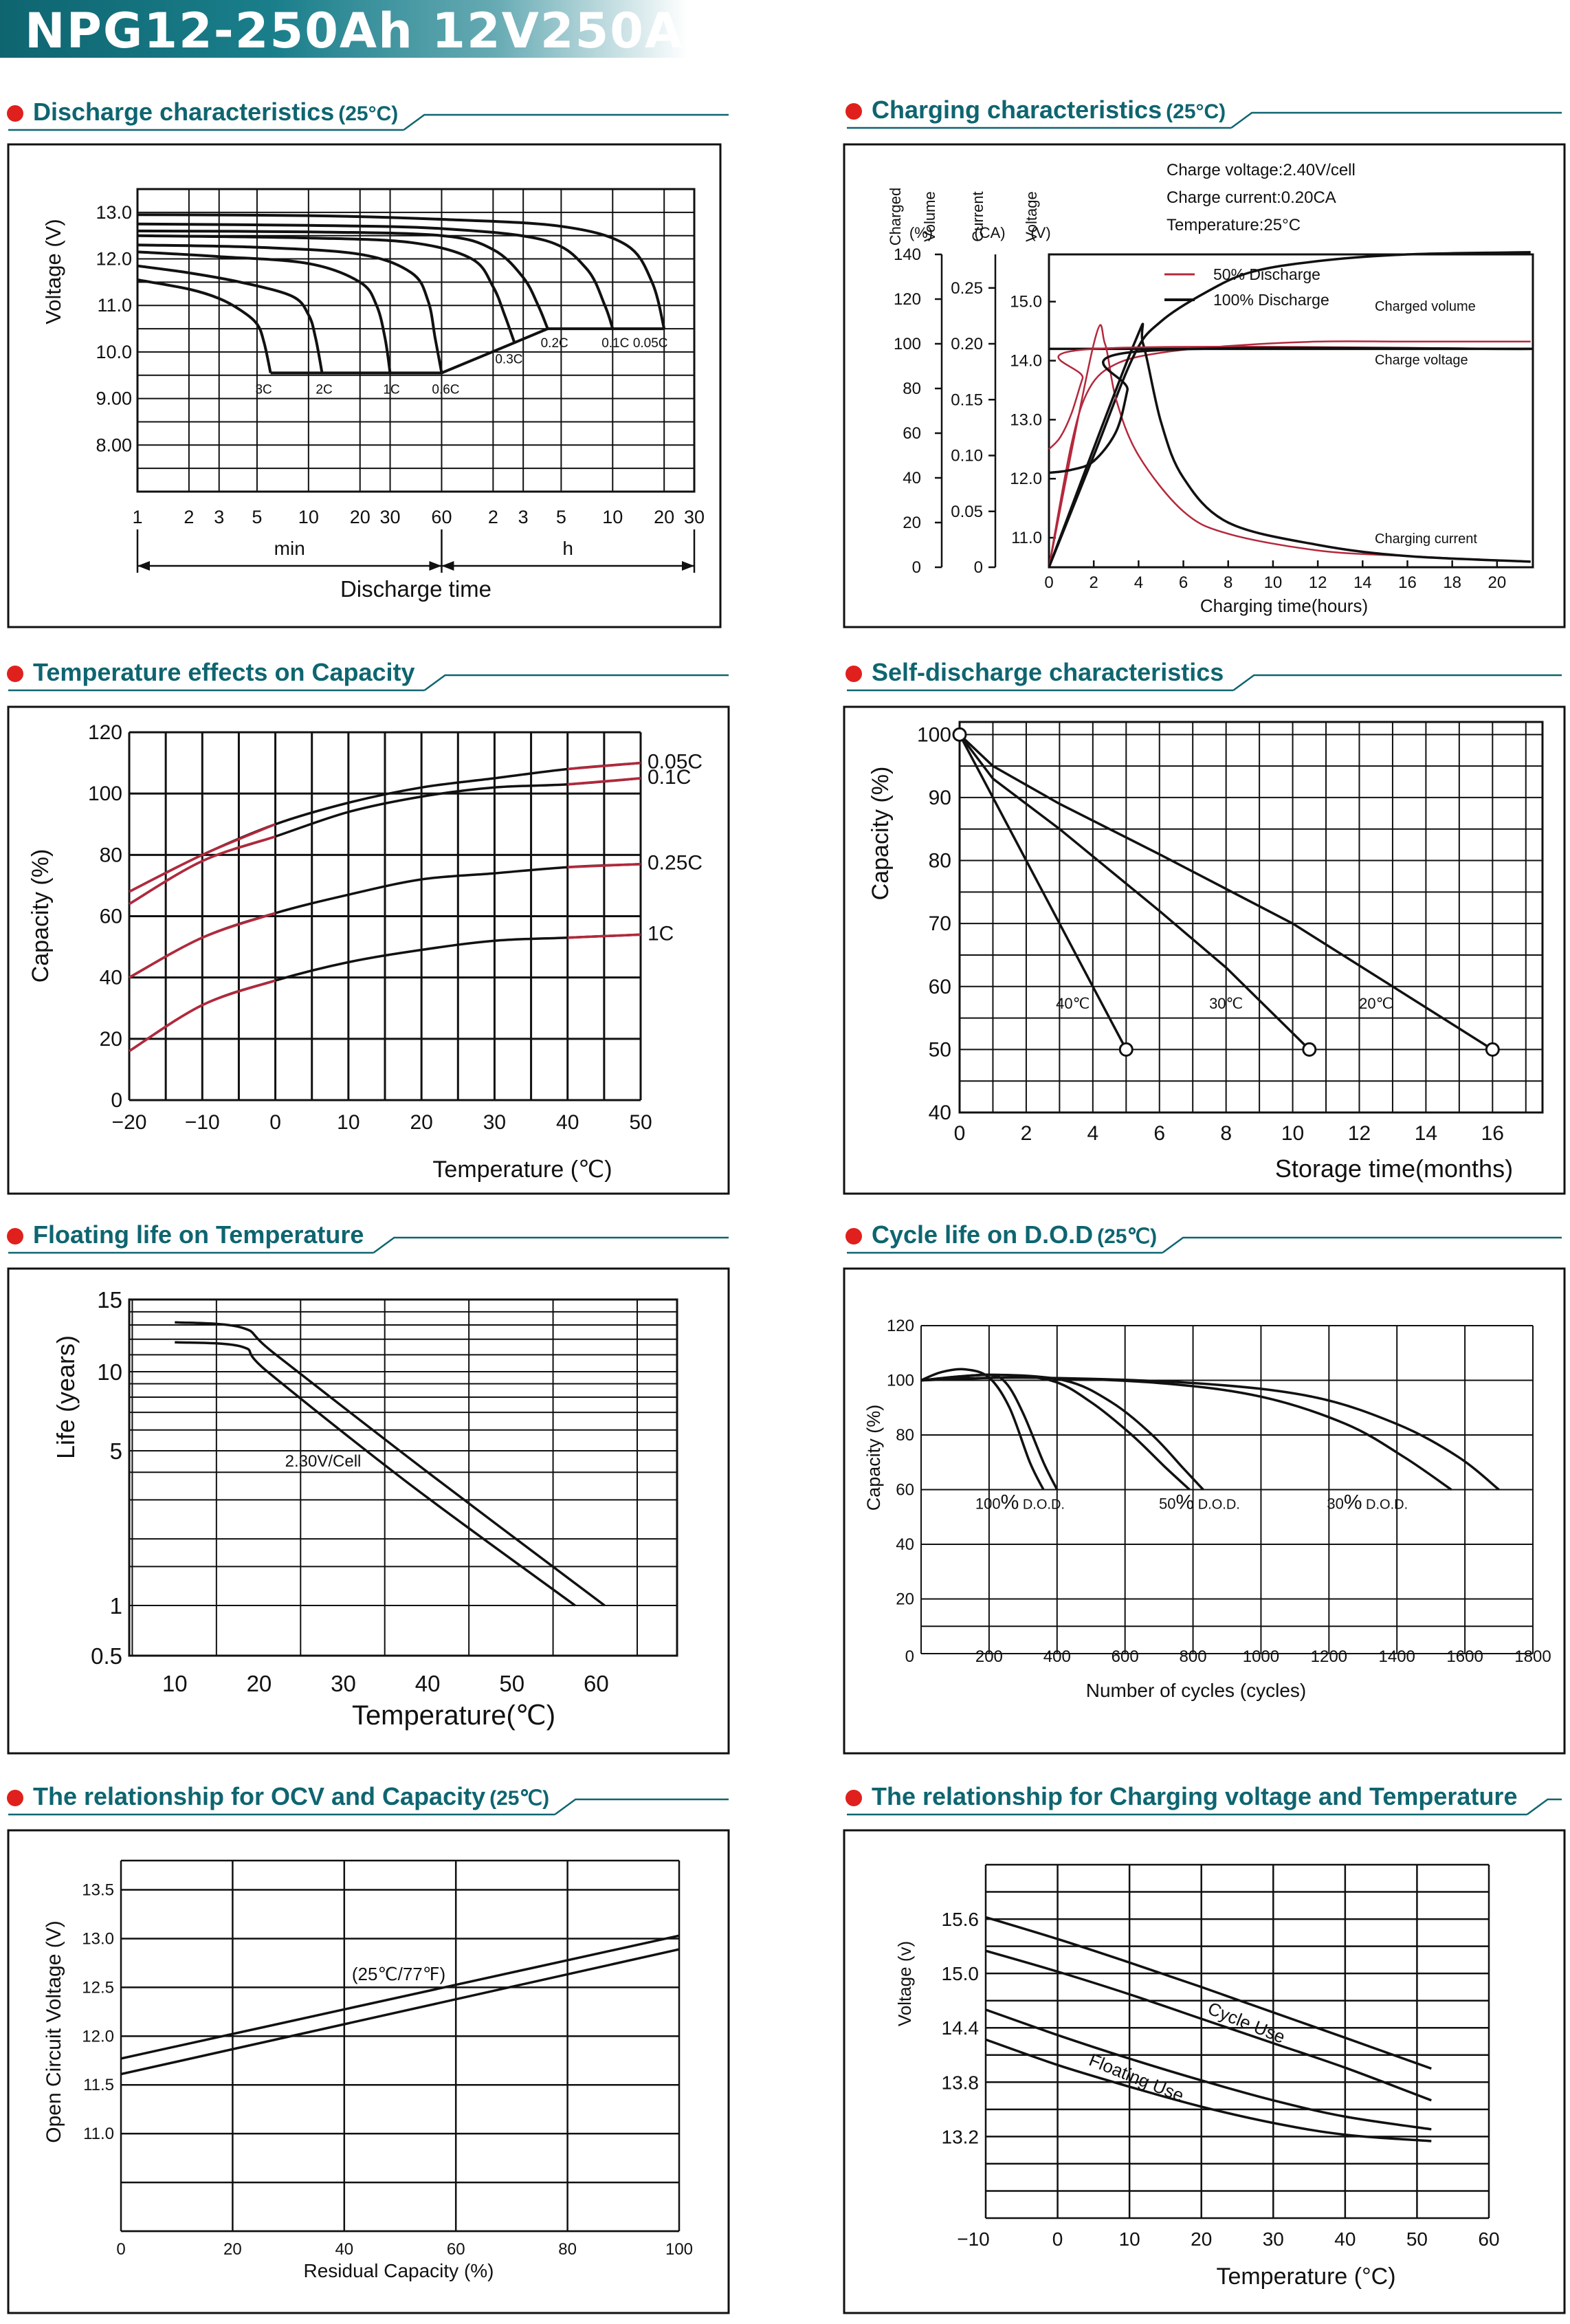 This screenshot has width=1570, height=2324. What do you see at coordinates (567, 2249) in the screenshot?
I see `x-tick-label: 80` at bounding box center [567, 2249].